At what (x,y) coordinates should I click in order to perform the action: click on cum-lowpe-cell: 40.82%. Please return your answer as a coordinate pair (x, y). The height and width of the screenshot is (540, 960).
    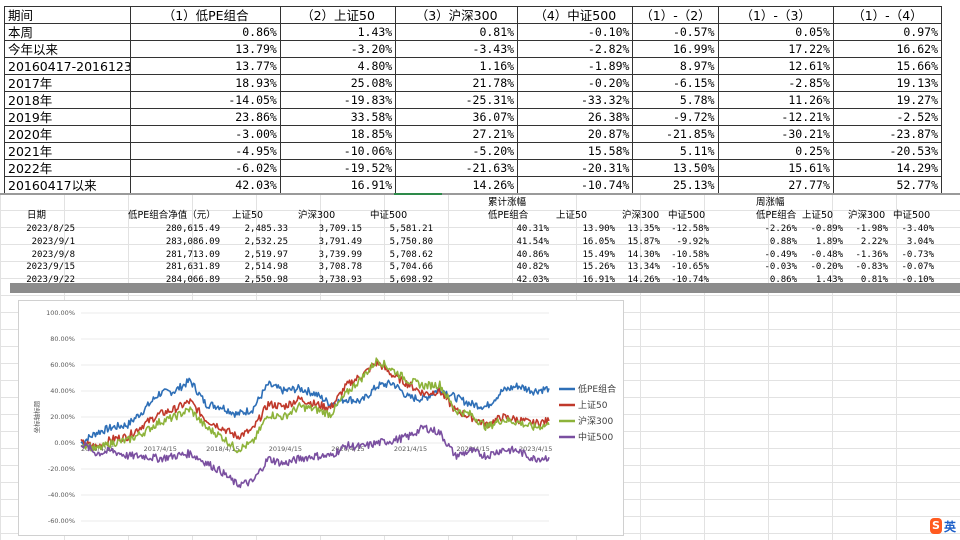
    Looking at the image, I should click on (532, 267).